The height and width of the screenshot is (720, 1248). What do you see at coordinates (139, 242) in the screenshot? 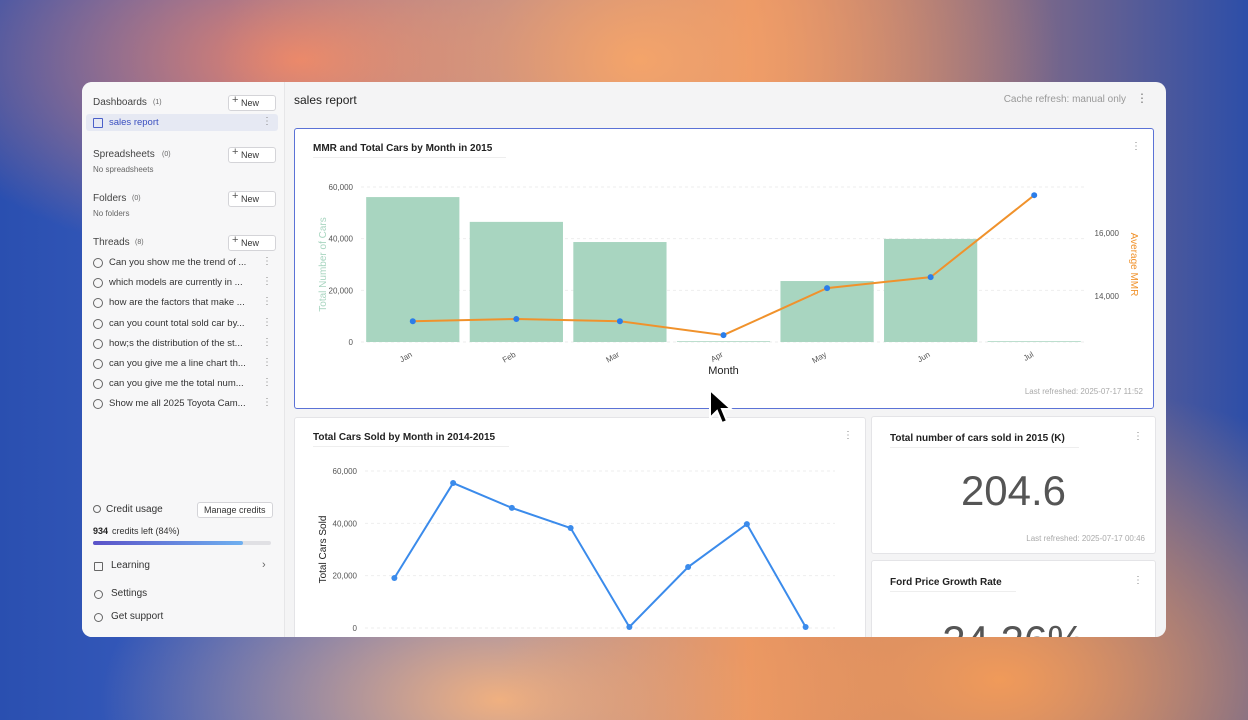
I see `section-count: (8)` at bounding box center [139, 242].